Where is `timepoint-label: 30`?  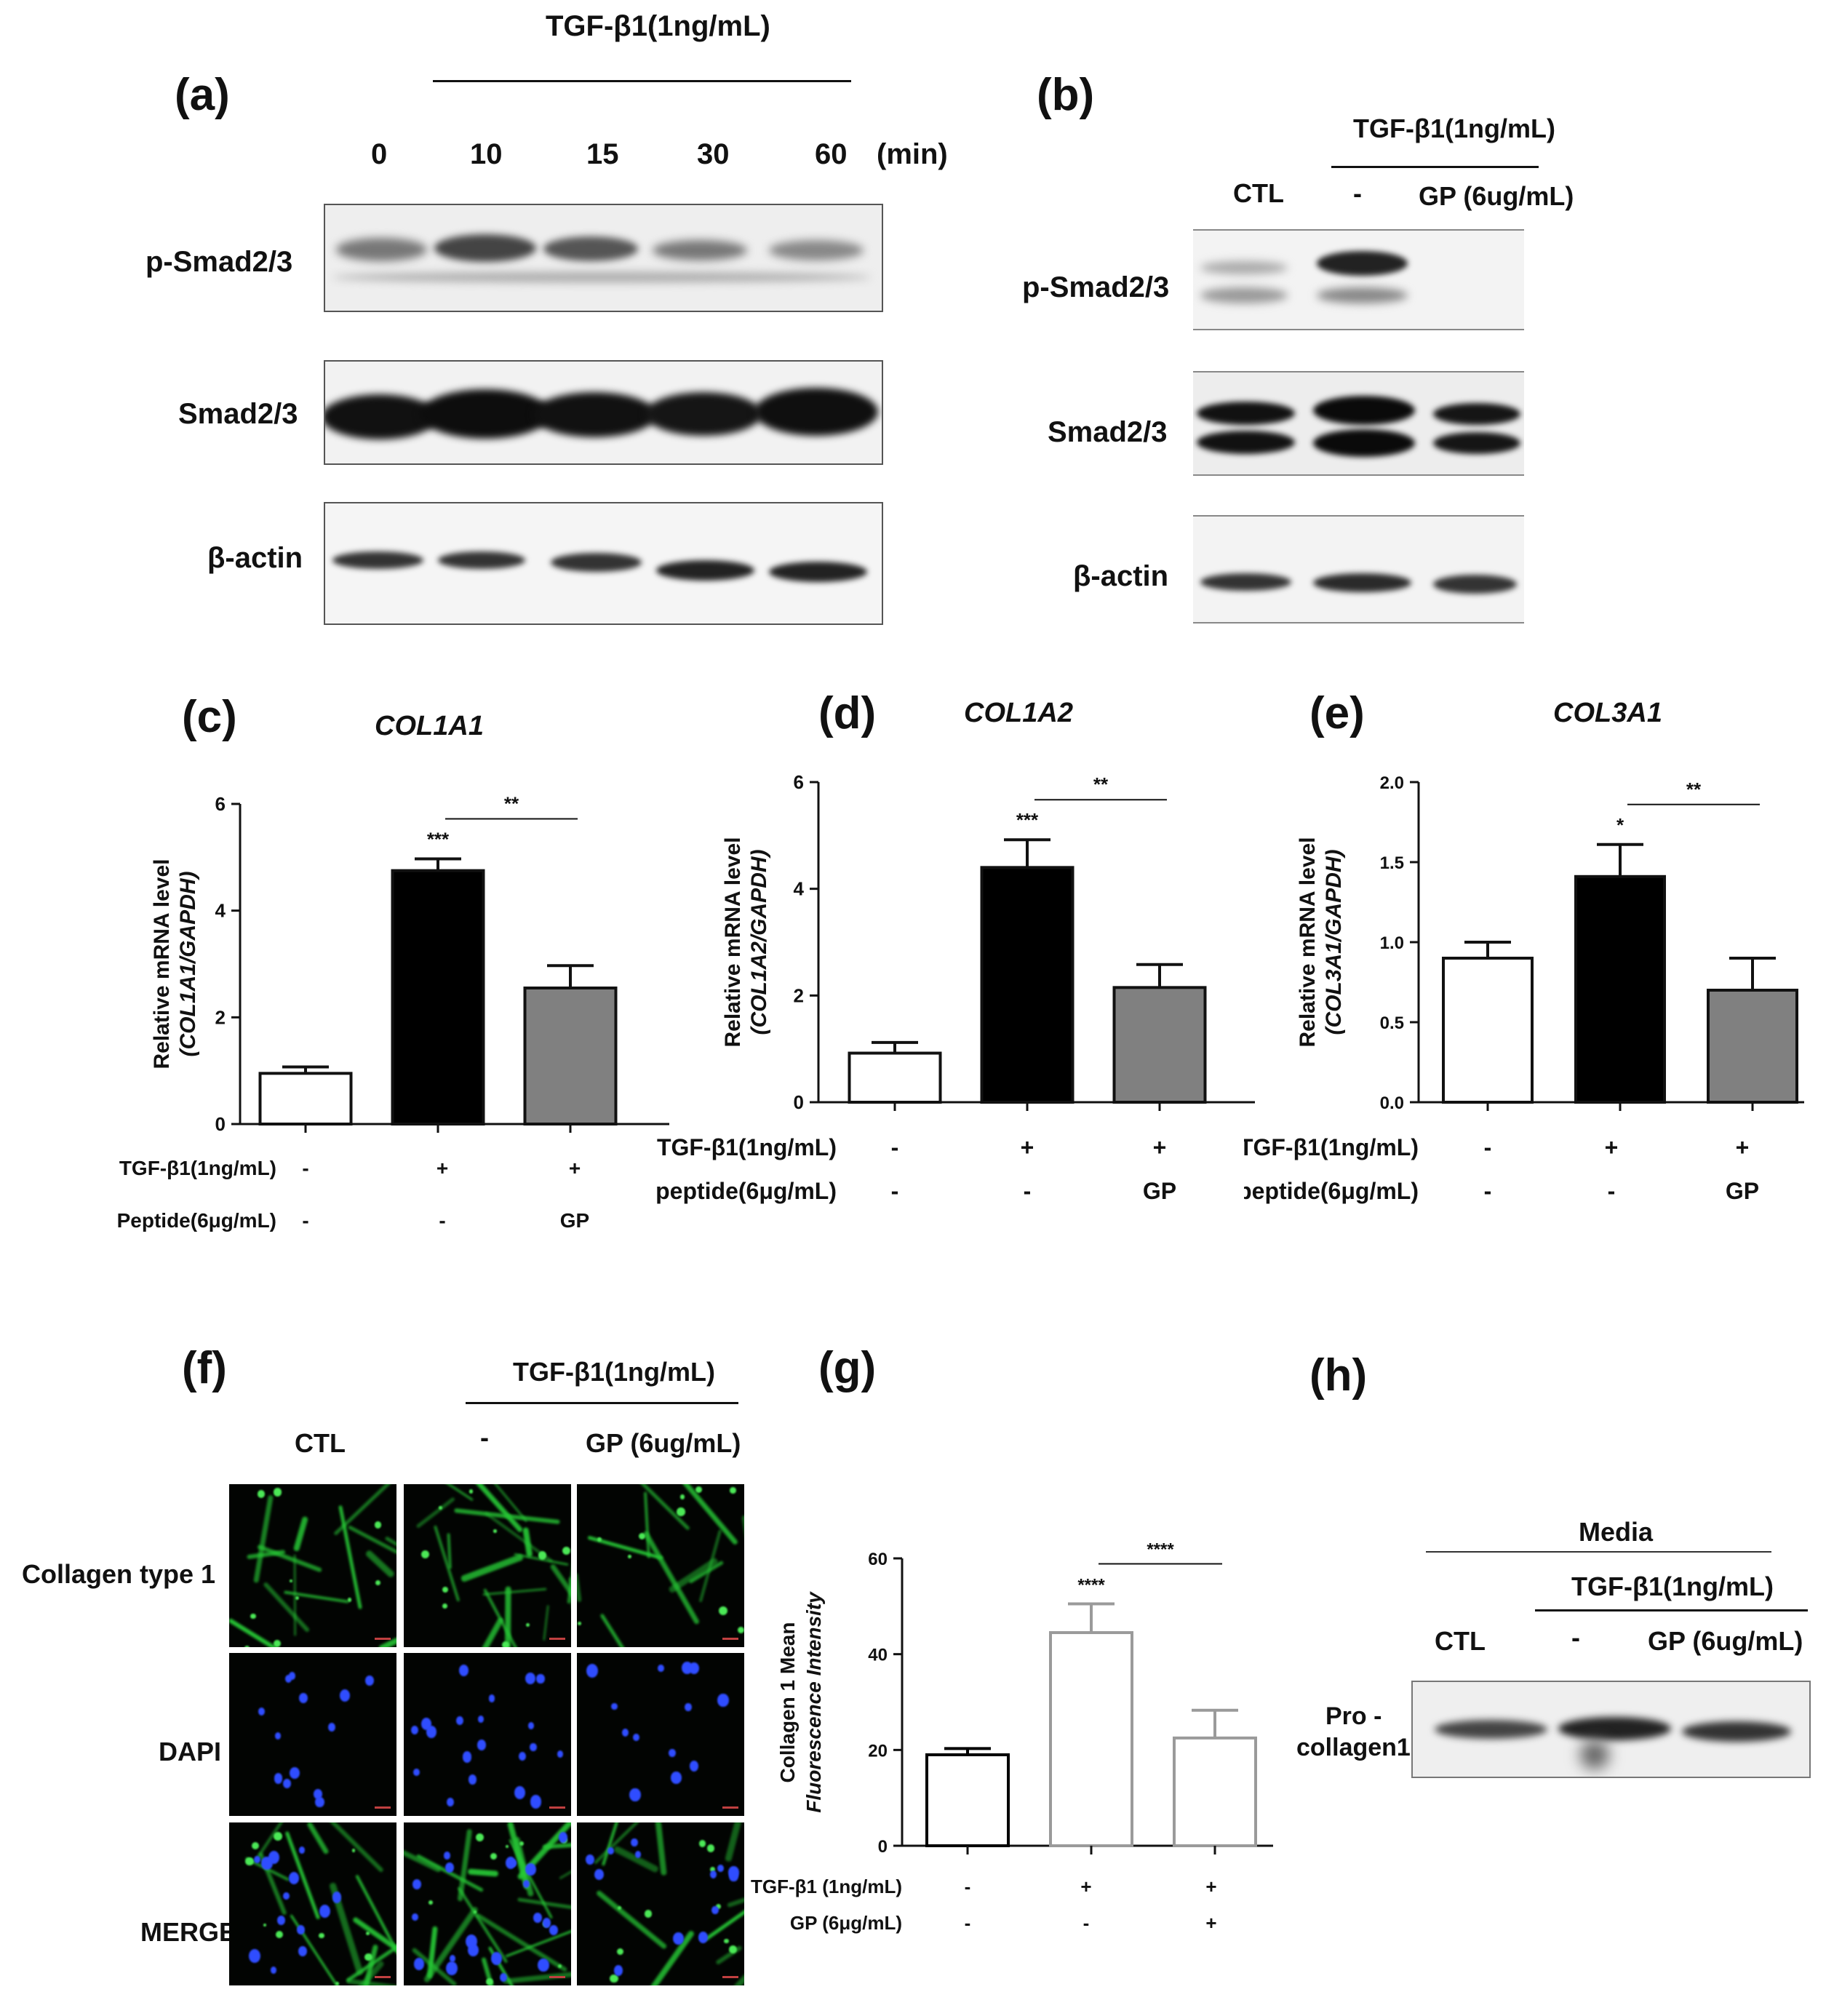 timepoint-label: 30 is located at coordinates (713, 154).